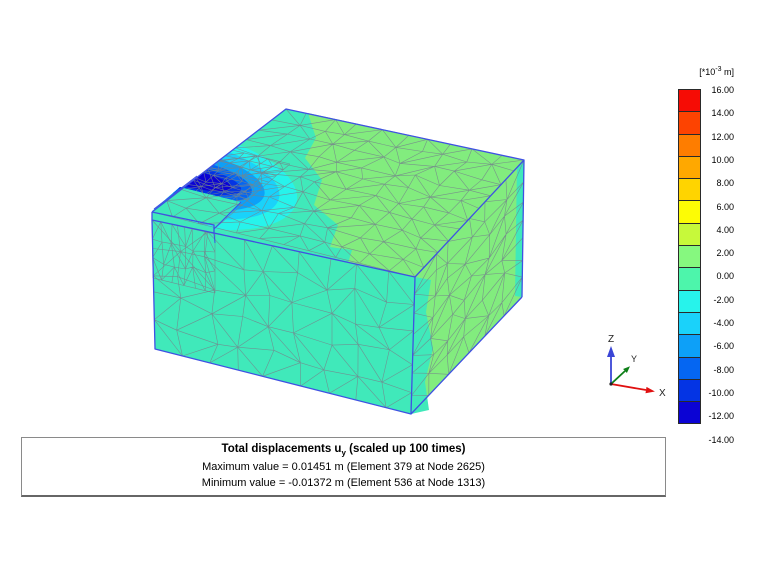  I want to click on legend-tick-label: -6.00, so click(723, 346).